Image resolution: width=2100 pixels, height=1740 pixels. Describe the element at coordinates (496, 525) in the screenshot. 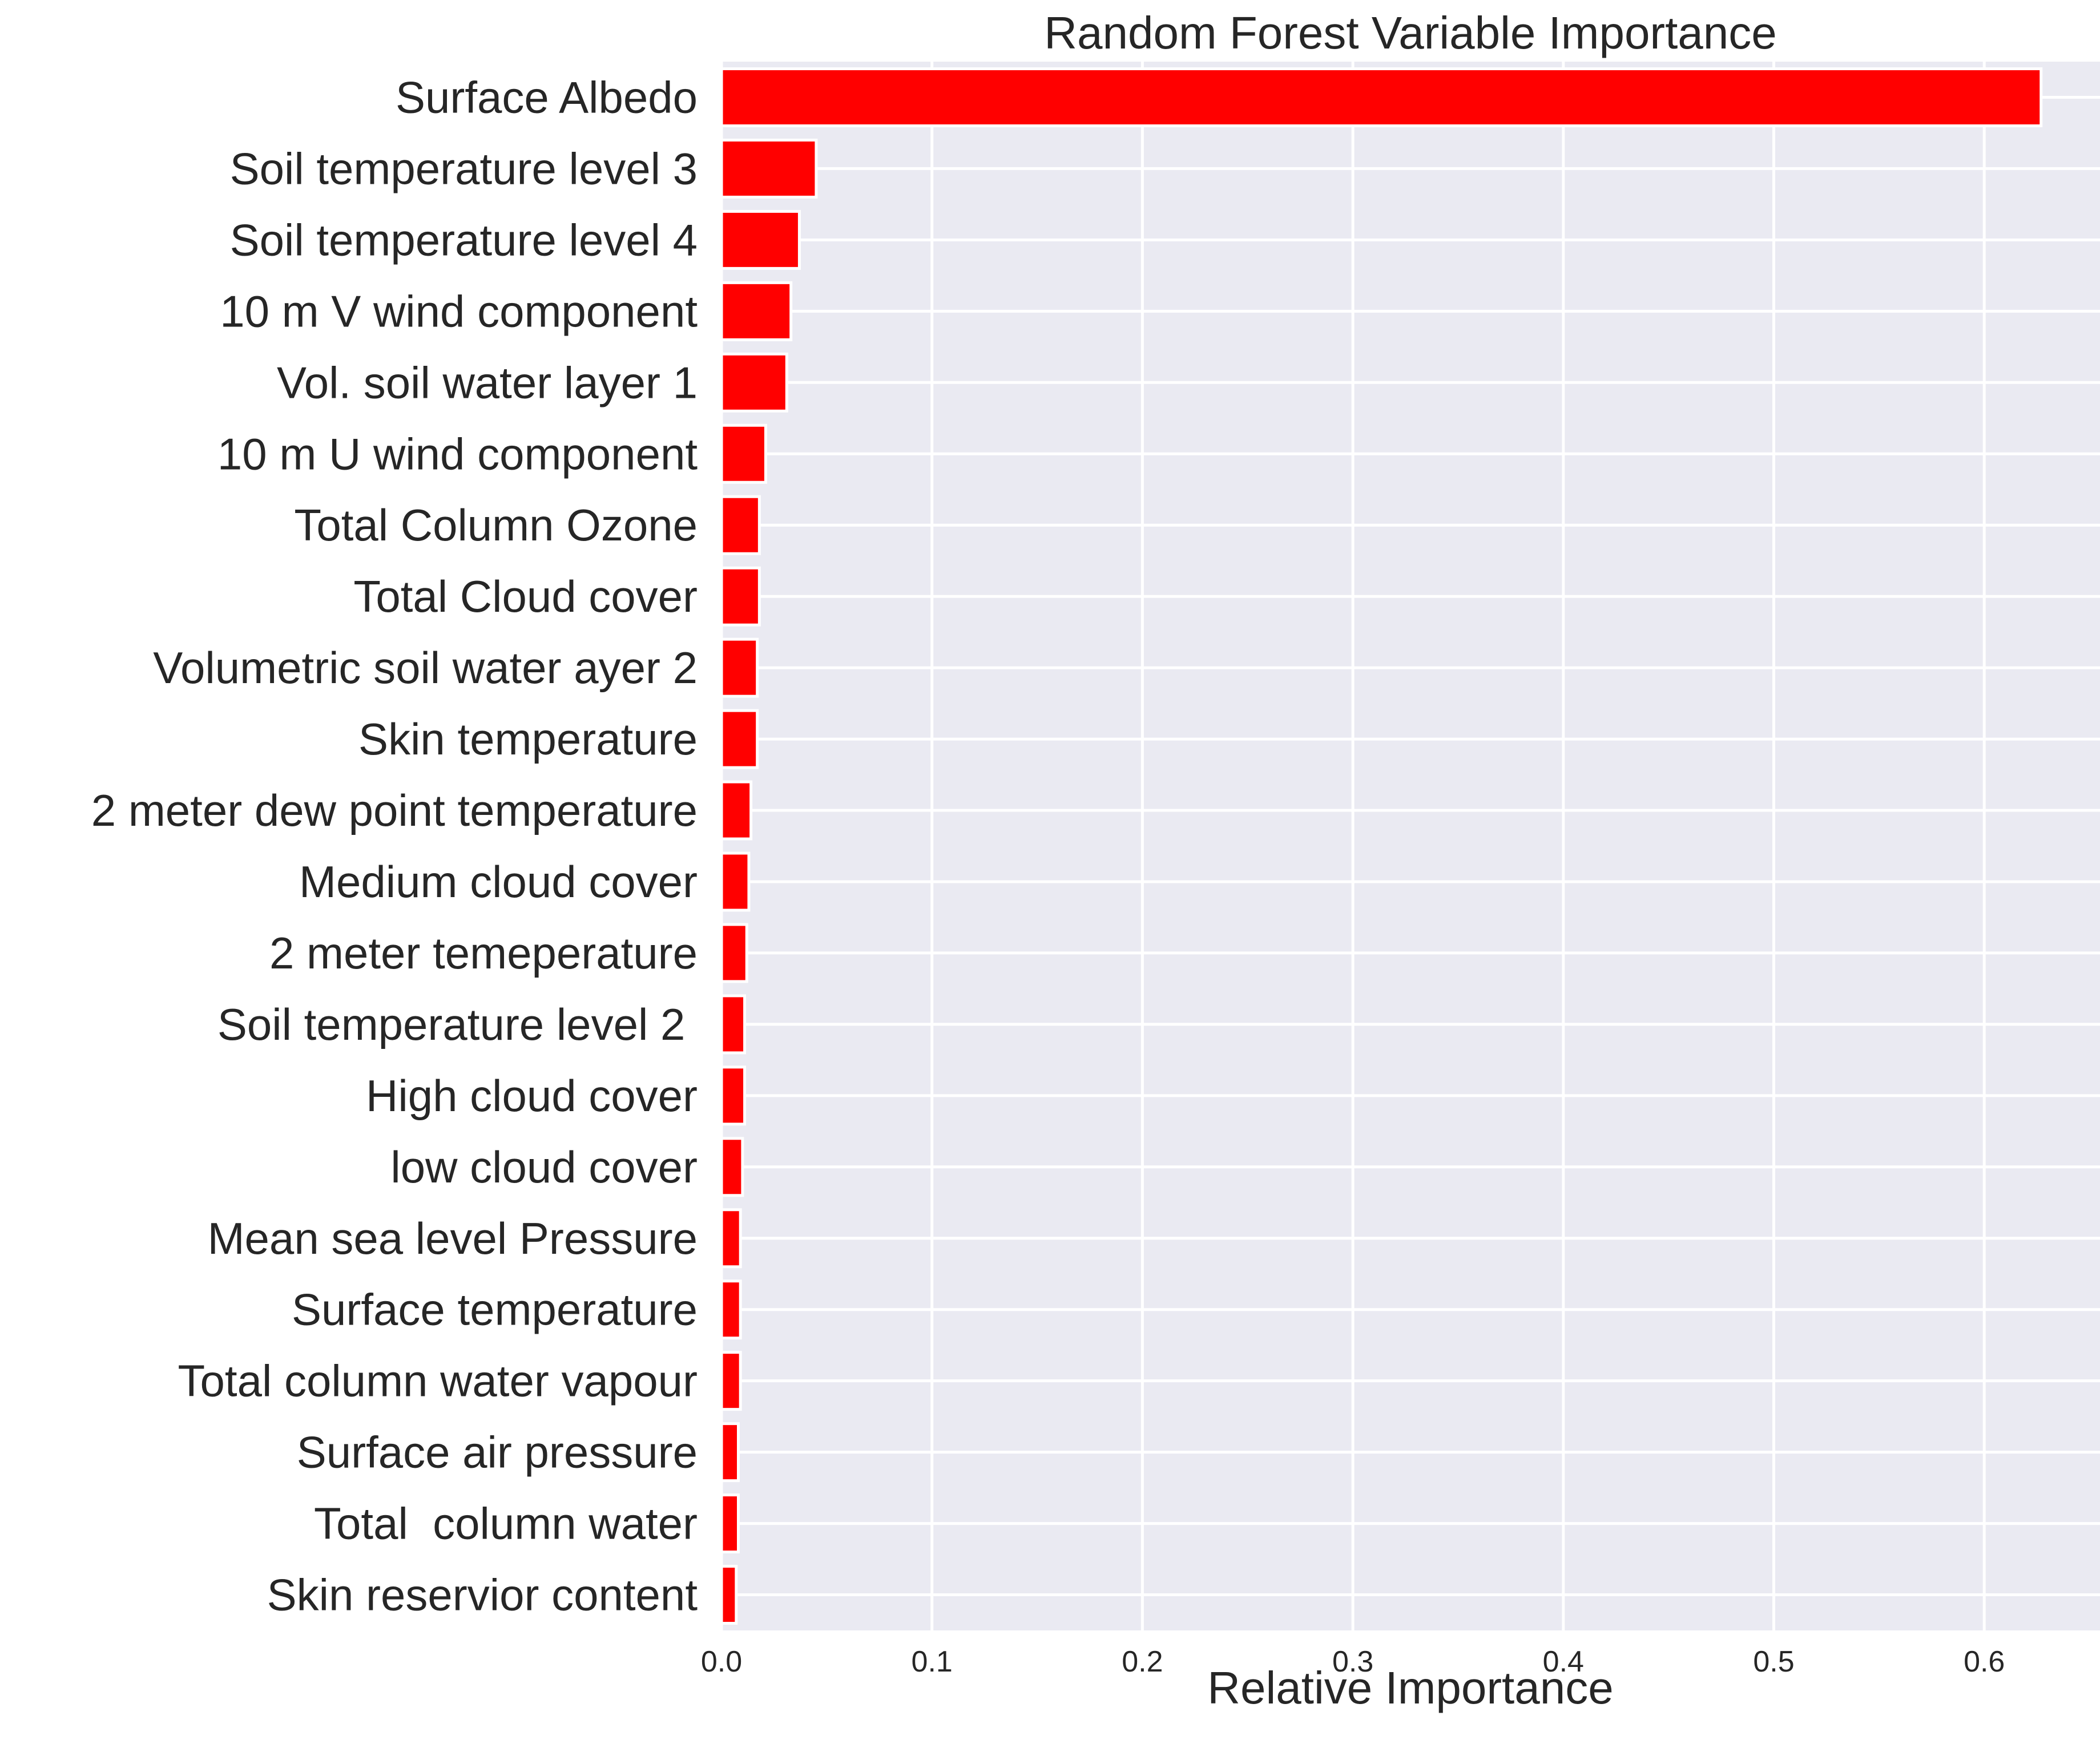

I see `category-label: Total Column Ozone` at that location.